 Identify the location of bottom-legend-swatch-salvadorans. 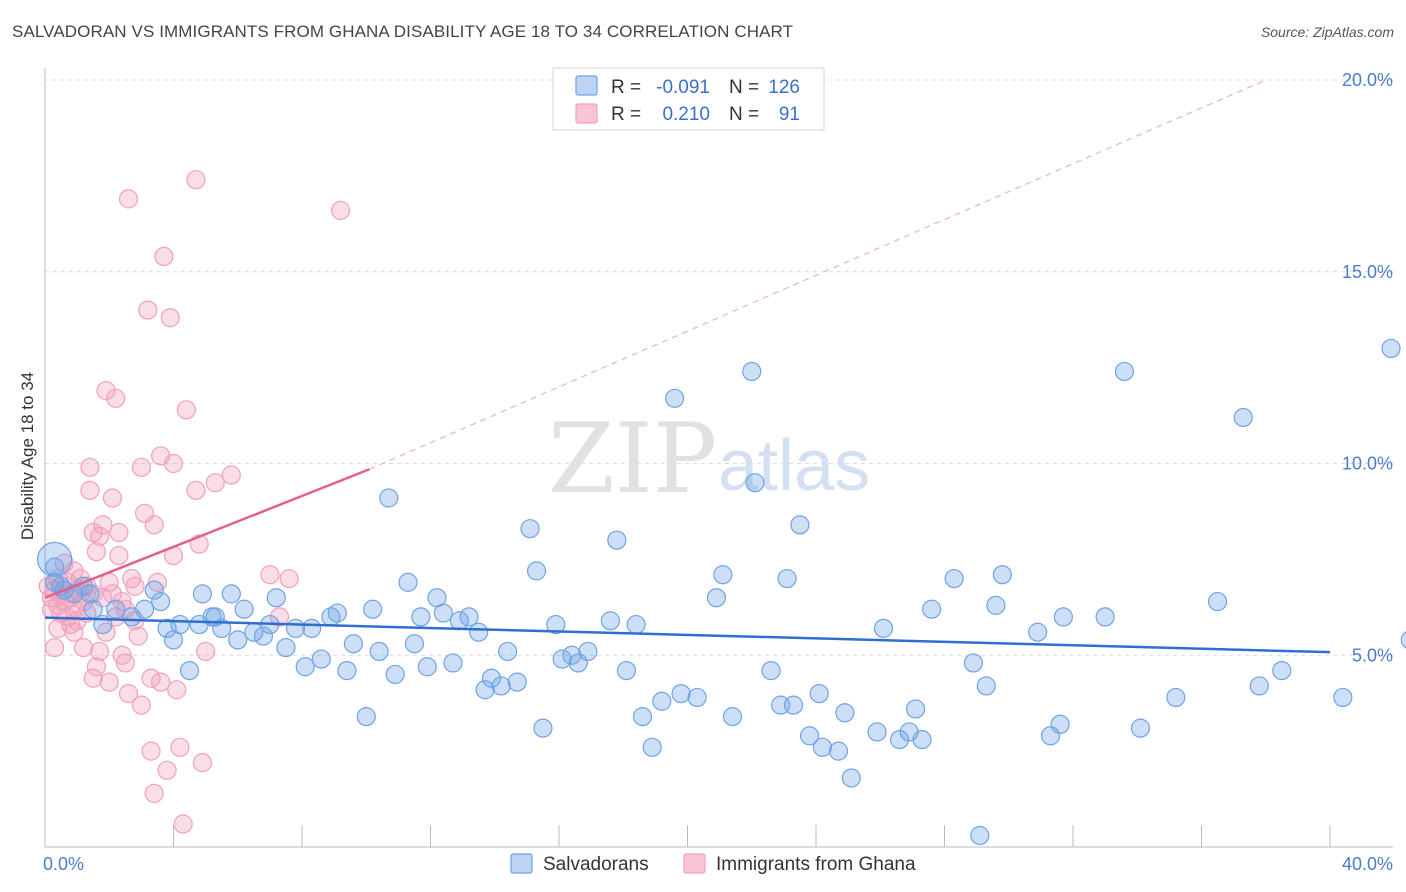
(521, 863).